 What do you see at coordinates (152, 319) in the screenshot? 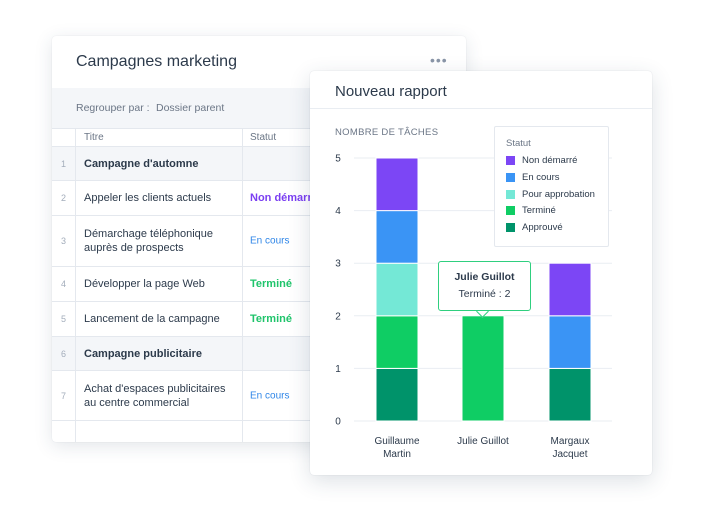
I see `row-title: Lancement de la campagne` at bounding box center [152, 319].